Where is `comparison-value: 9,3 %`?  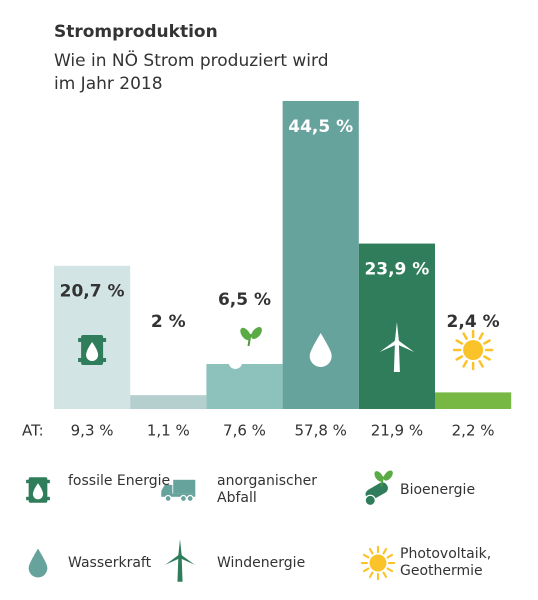
comparison-value: 9,3 % is located at coordinates (92, 431).